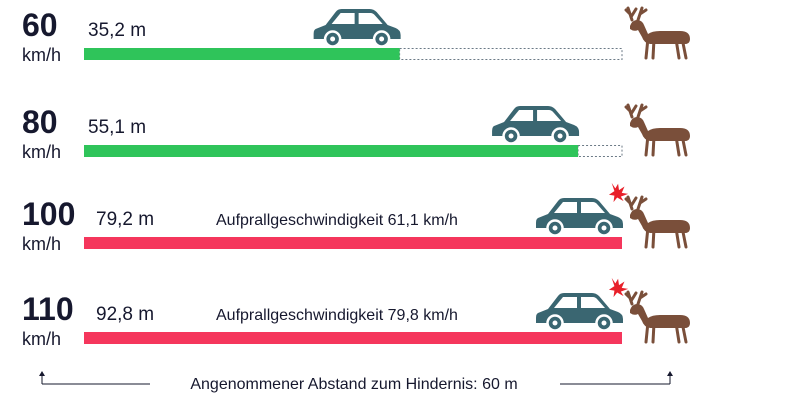  What do you see at coordinates (670, 373) in the screenshot?
I see `footer-arrow-right` at bounding box center [670, 373].